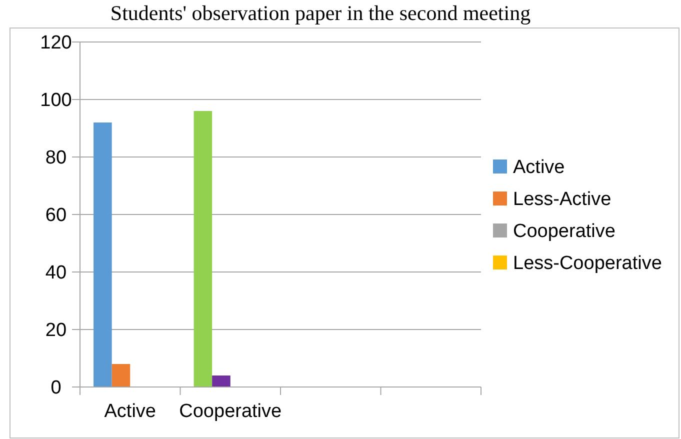  Describe the element at coordinates (56, 101) in the screenshot. I see `y-tick-label: 100` at that location.